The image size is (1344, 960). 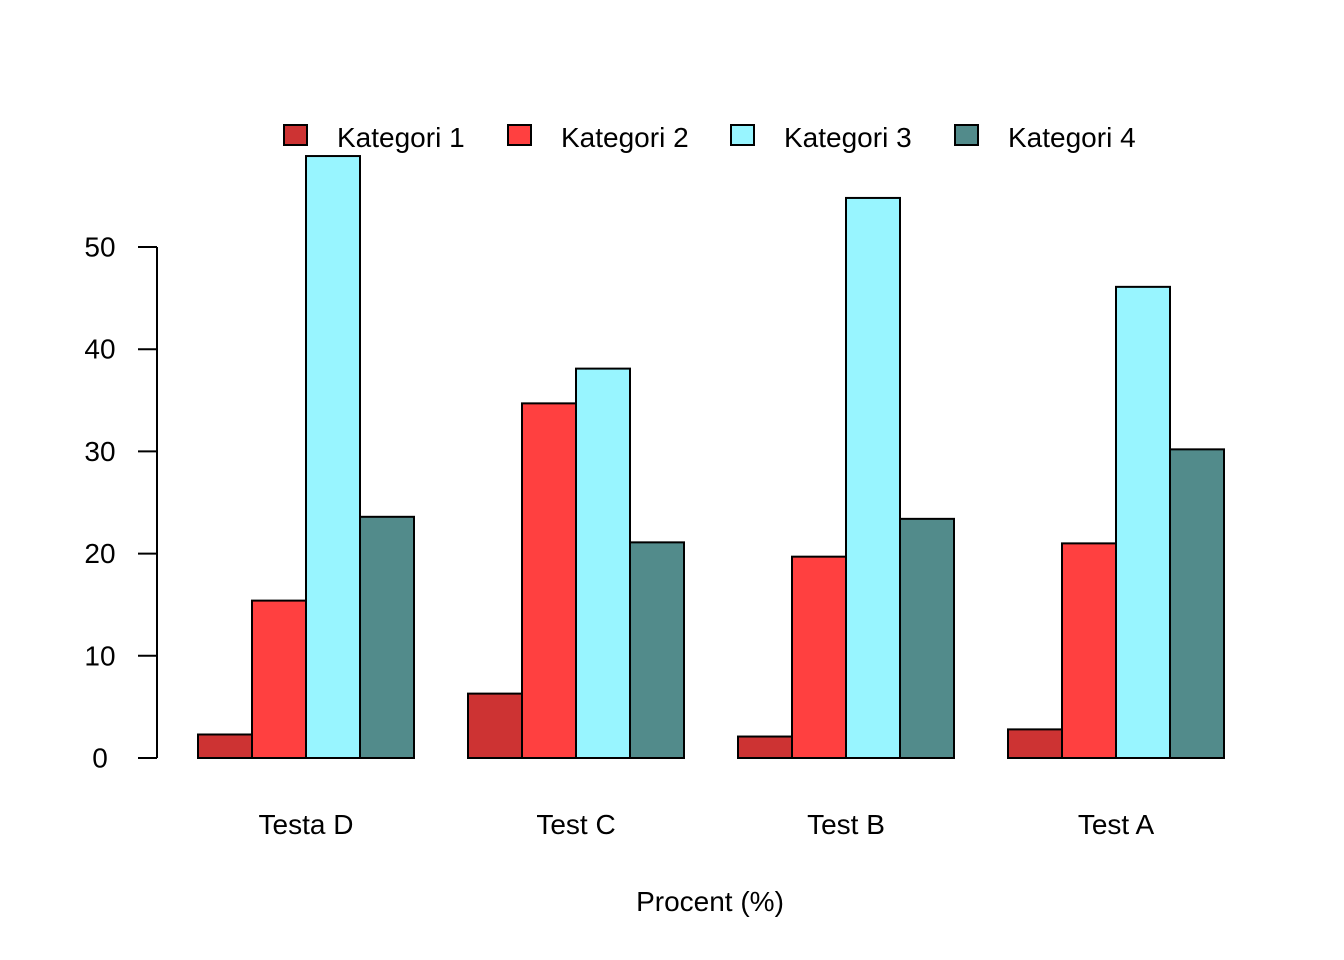 What do you see at coordinates (709, 137) in the screenshot?
I see `legend: Kategori 1 Kategori 2 Kategori 3 Kategori 4` at bounding box center [709, 137].